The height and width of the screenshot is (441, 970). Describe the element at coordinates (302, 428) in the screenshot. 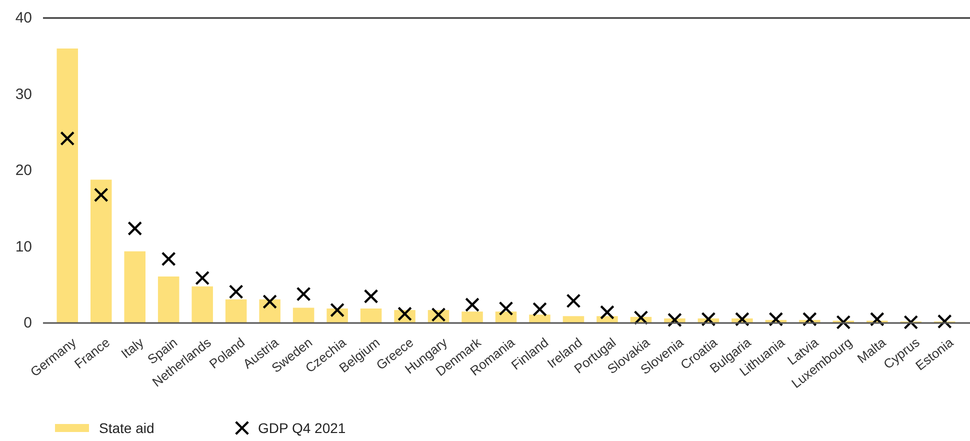

I see `legend-label: GDP Q4 2021` at that location.